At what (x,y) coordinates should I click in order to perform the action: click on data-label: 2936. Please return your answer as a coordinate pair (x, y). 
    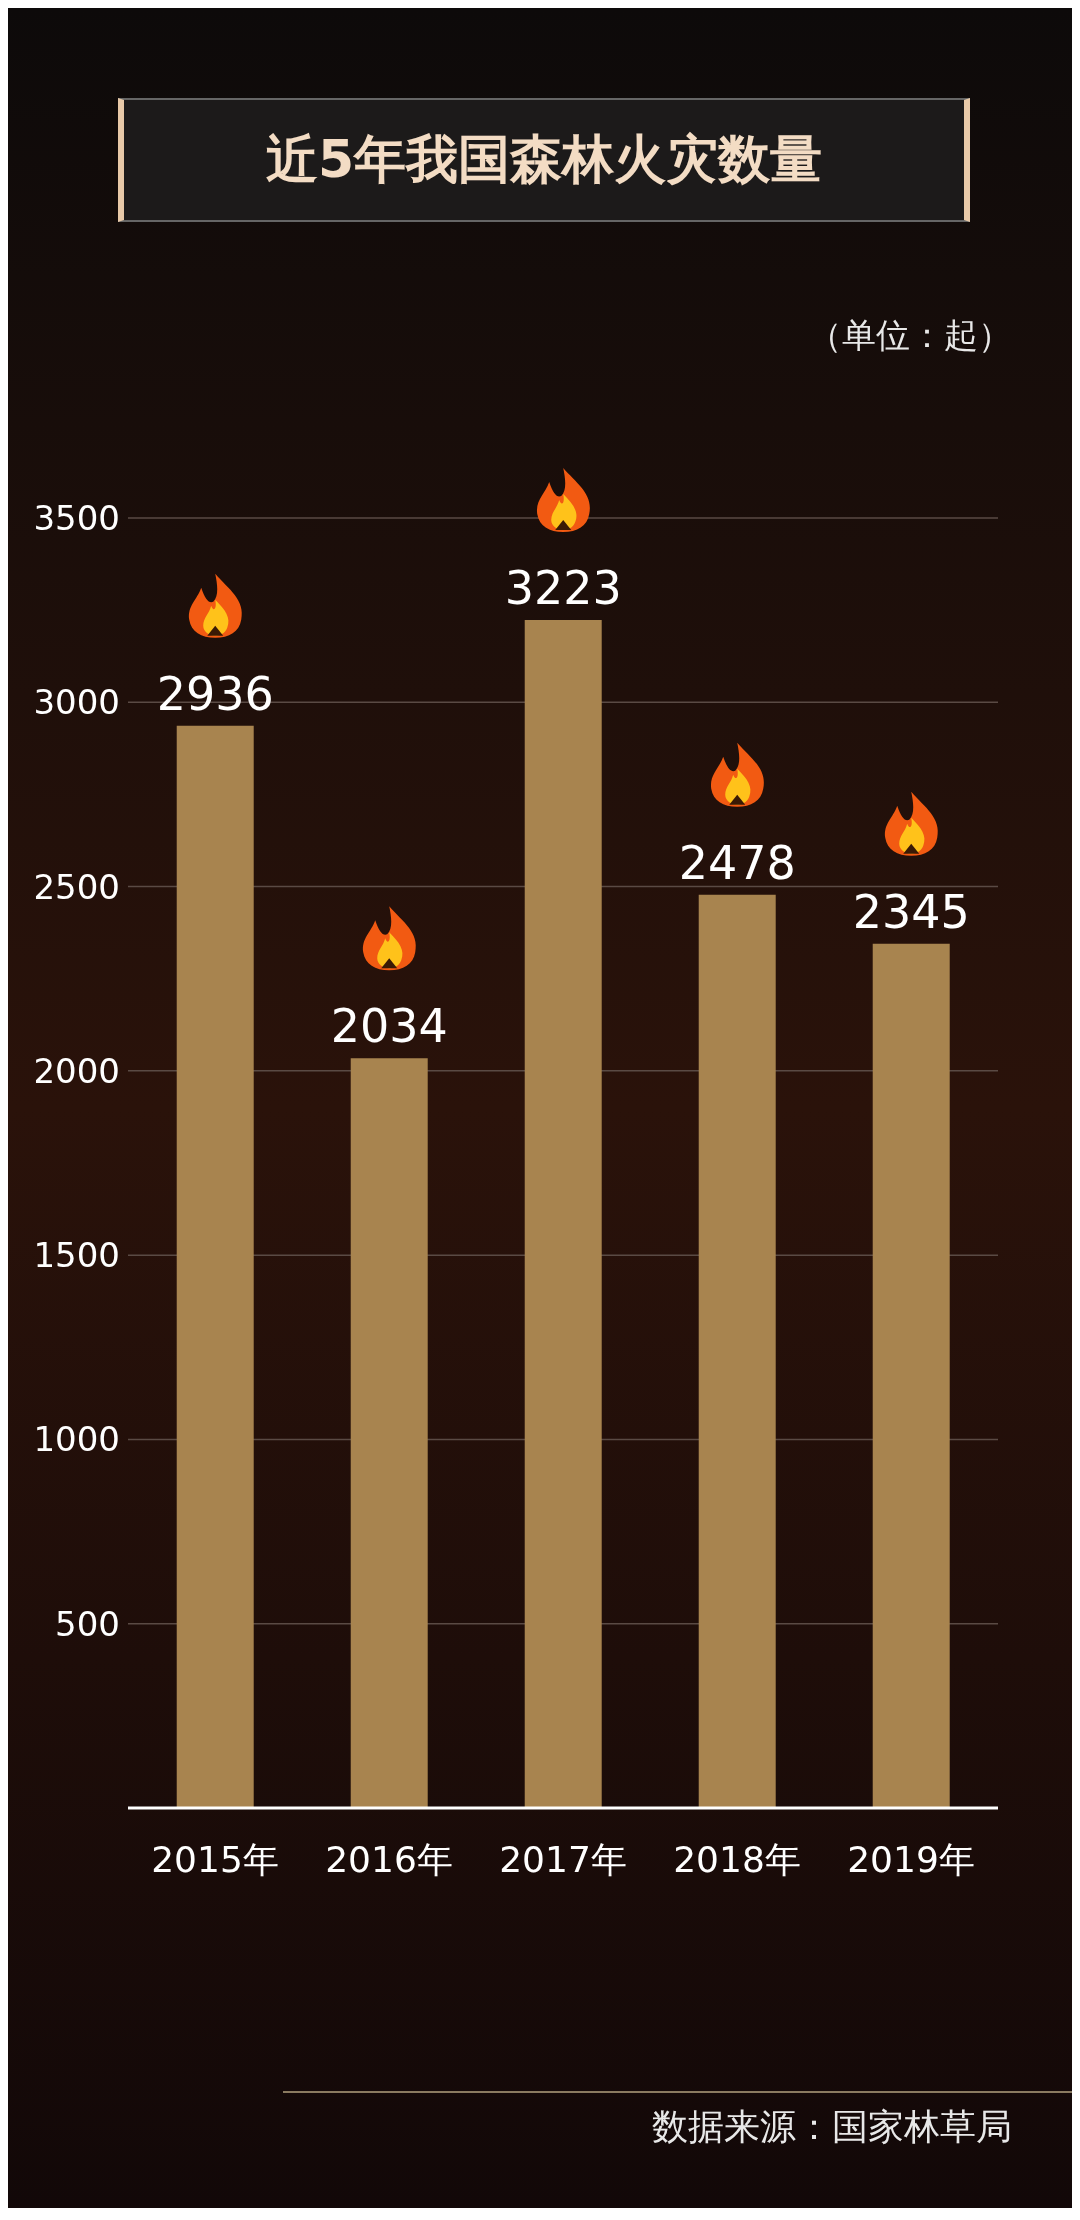
    Looking at the image, I should click on (215, 693).